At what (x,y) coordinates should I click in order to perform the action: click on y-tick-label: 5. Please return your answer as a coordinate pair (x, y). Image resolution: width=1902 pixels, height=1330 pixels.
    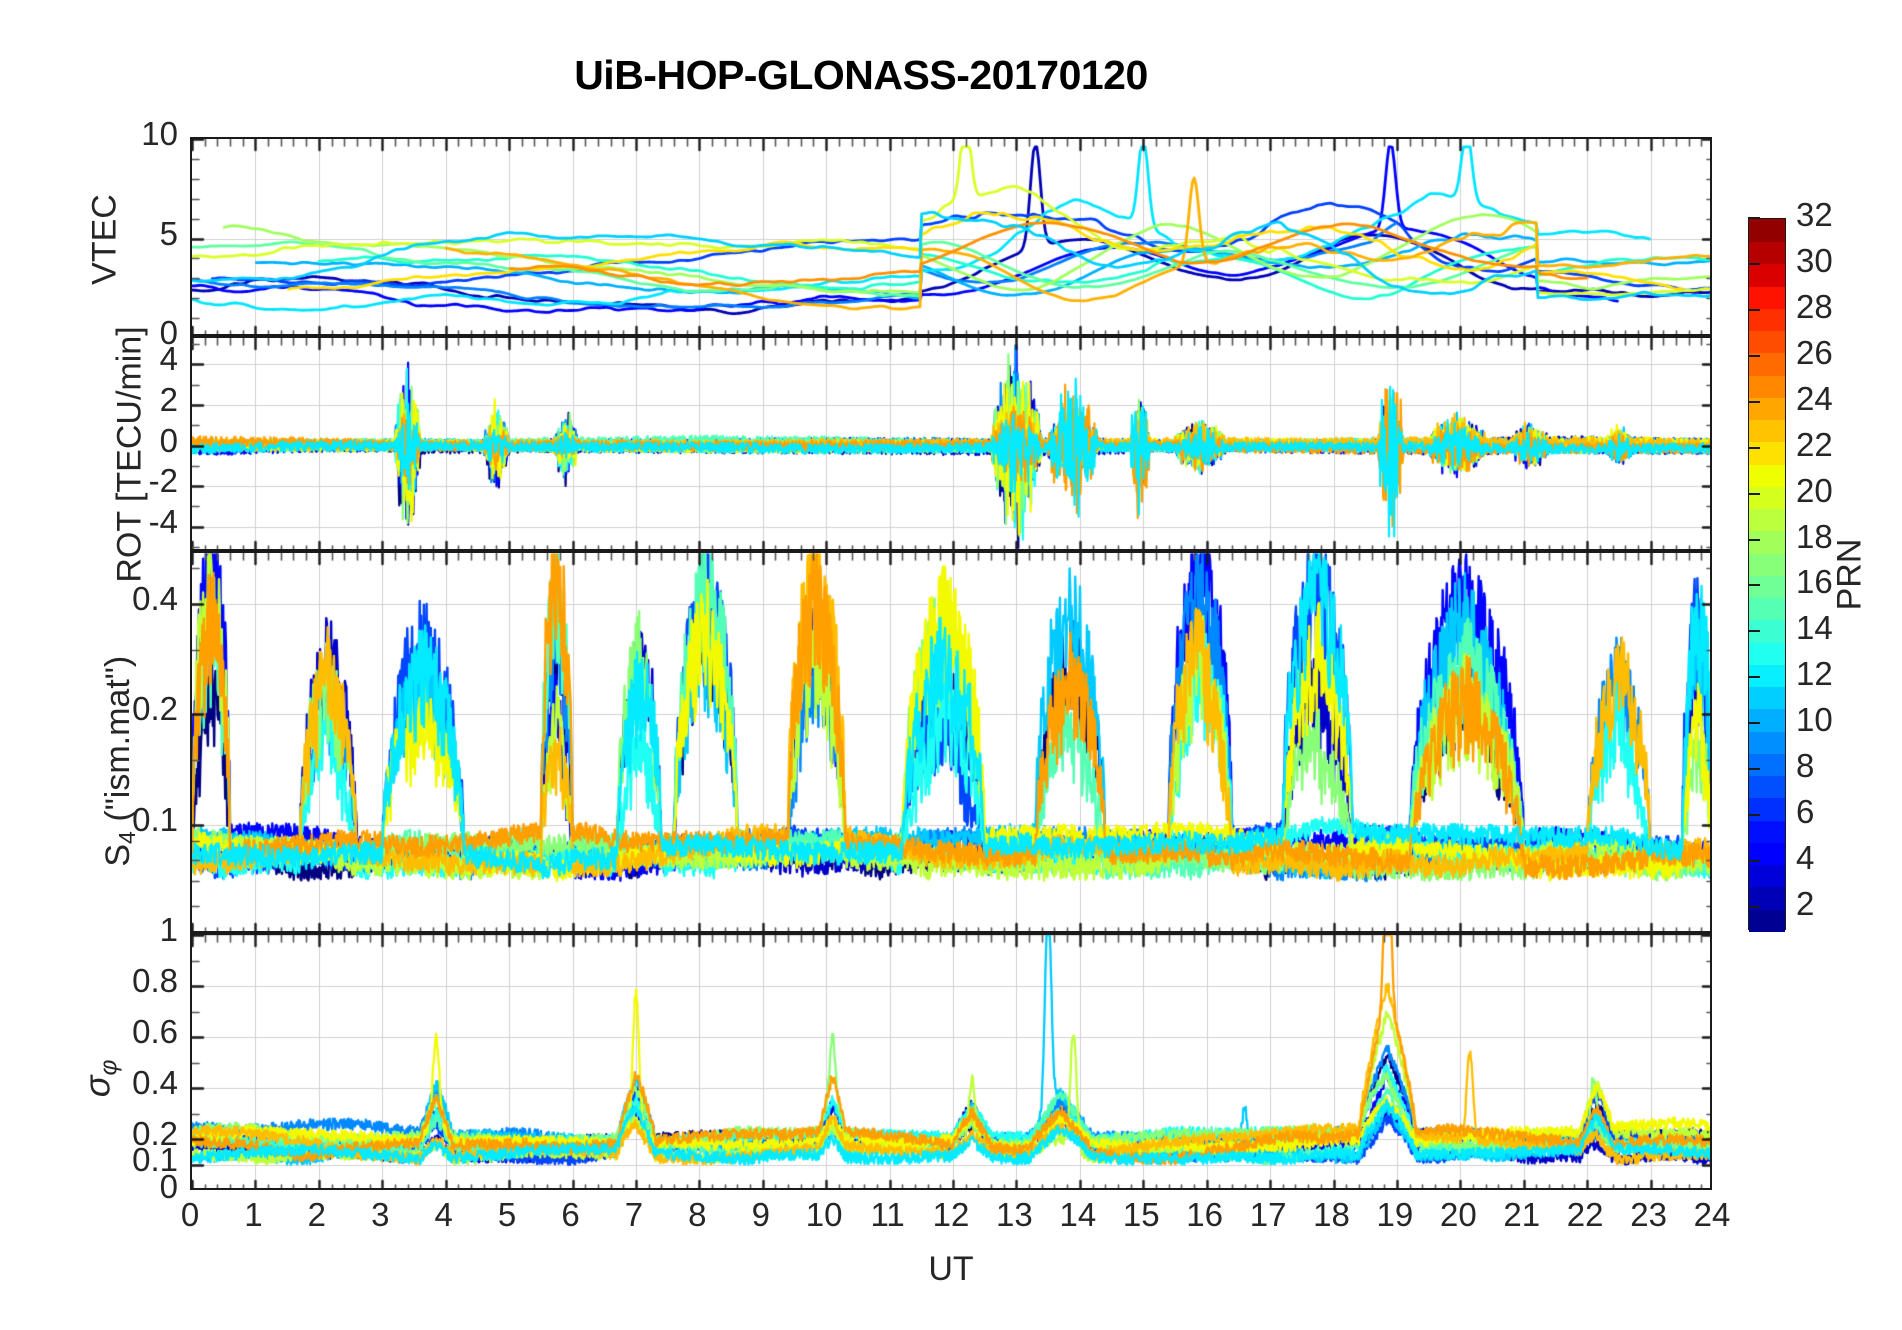
    Looking at the image, I should click on (168, 233).